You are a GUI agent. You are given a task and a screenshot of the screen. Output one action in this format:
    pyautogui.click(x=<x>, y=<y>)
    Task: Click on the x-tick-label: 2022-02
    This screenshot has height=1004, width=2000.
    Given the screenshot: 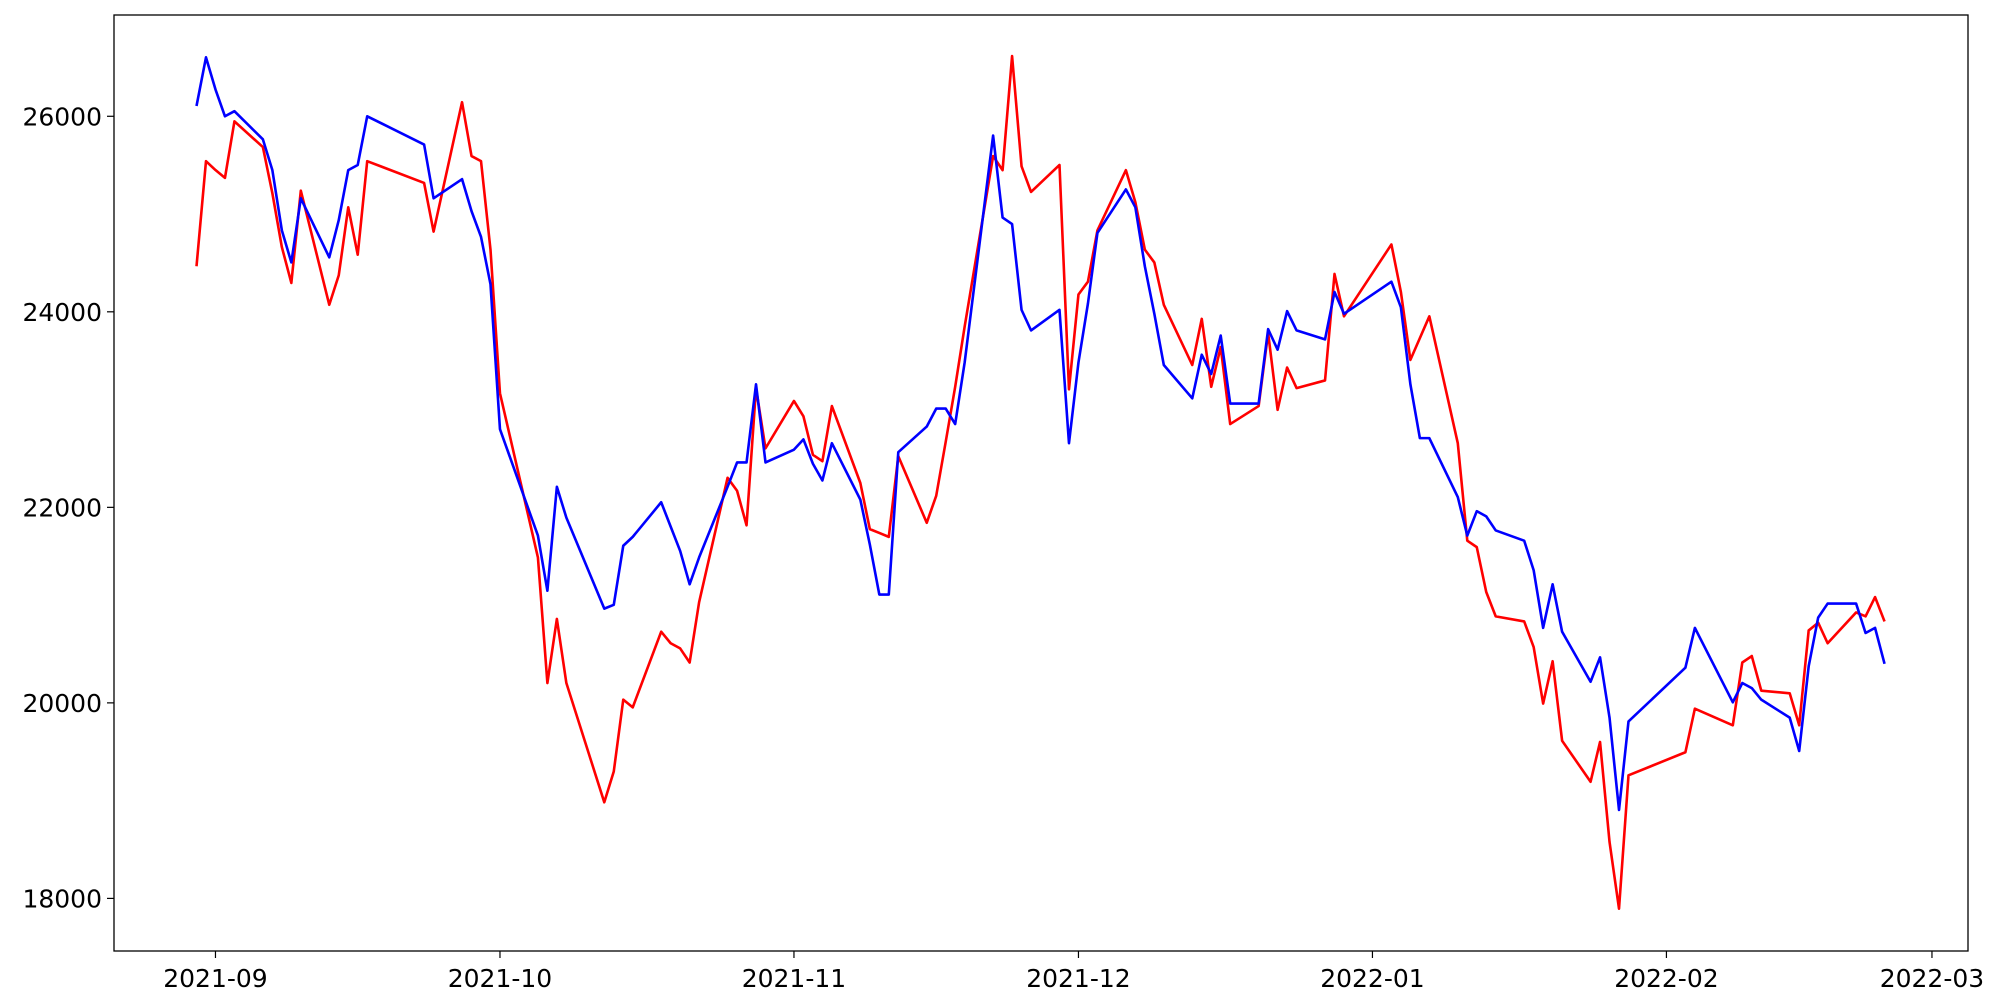 What is the action you would take?
    pyautogui.click(x=1666, y=978)
    